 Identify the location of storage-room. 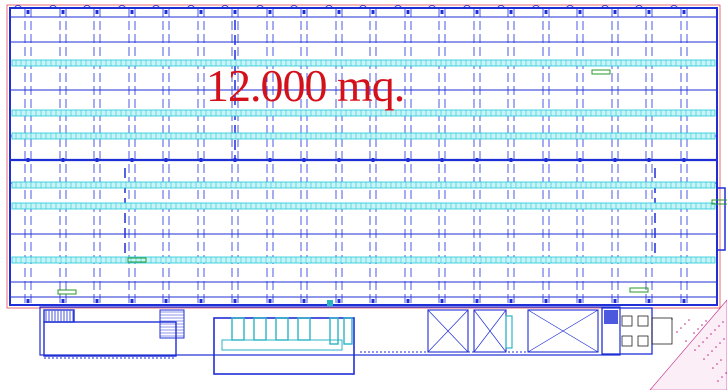
(563, 331).